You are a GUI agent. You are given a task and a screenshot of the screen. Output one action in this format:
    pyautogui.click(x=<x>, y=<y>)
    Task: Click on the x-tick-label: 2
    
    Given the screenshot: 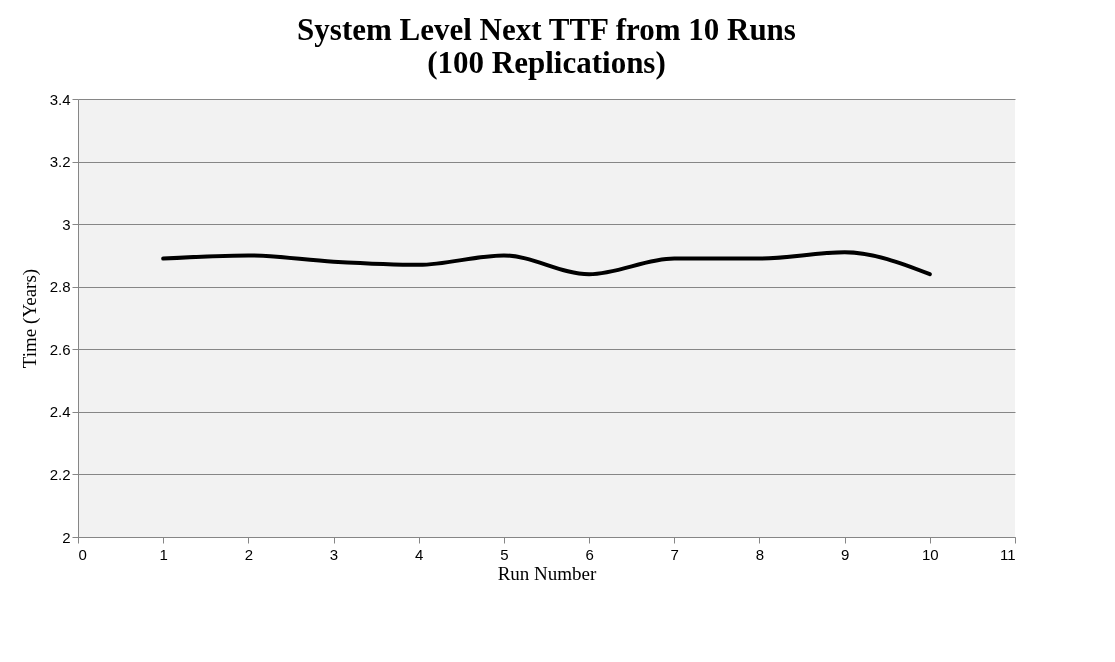 What is the action you would take?
    pyautogui.click(x=249, y=554)
    